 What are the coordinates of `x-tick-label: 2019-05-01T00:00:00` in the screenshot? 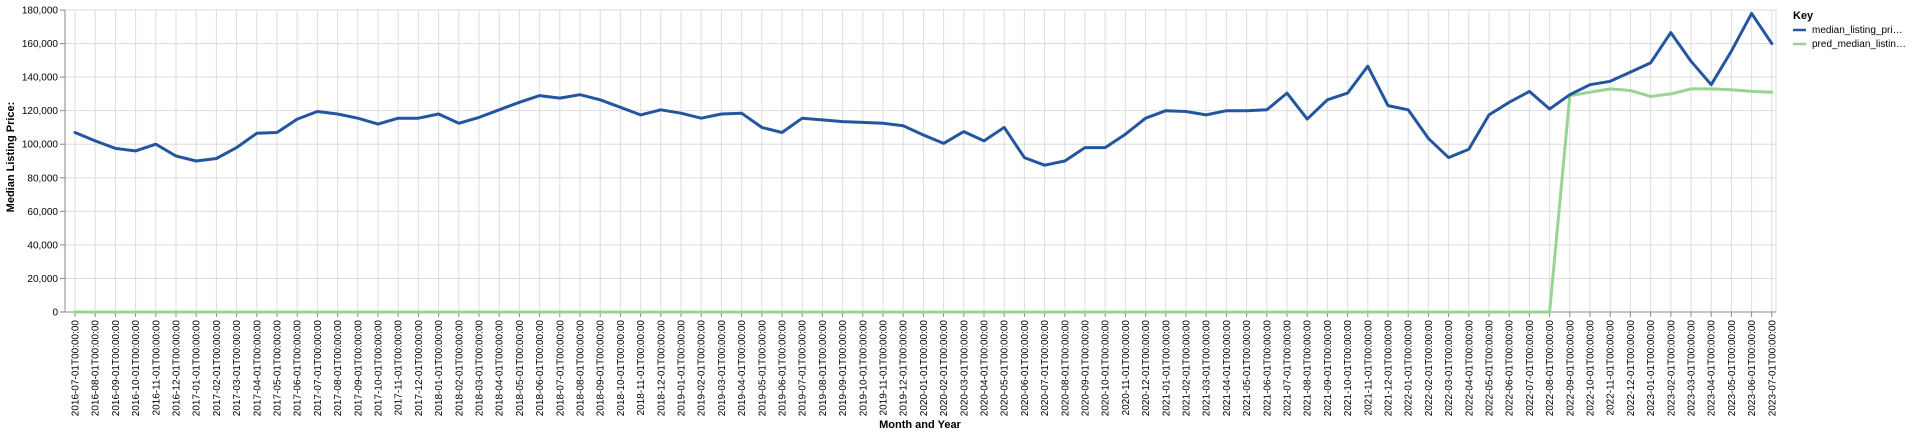 It's located at (762, 368).